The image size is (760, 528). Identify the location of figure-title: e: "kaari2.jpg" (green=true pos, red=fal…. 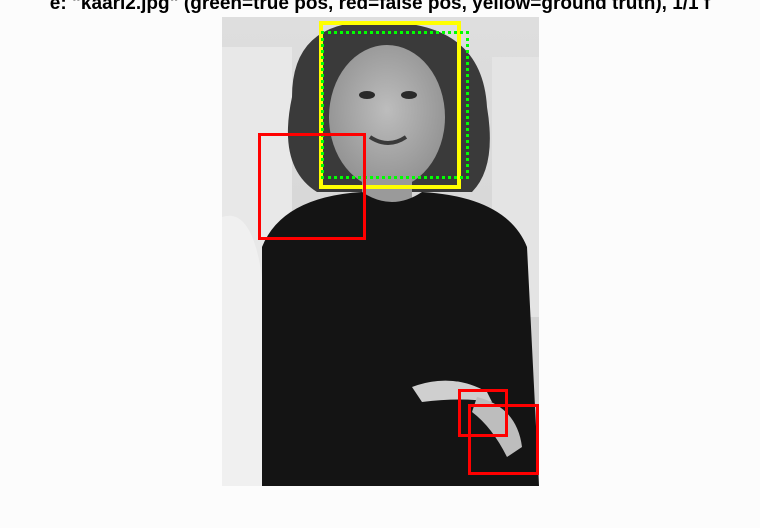
(380, 7).